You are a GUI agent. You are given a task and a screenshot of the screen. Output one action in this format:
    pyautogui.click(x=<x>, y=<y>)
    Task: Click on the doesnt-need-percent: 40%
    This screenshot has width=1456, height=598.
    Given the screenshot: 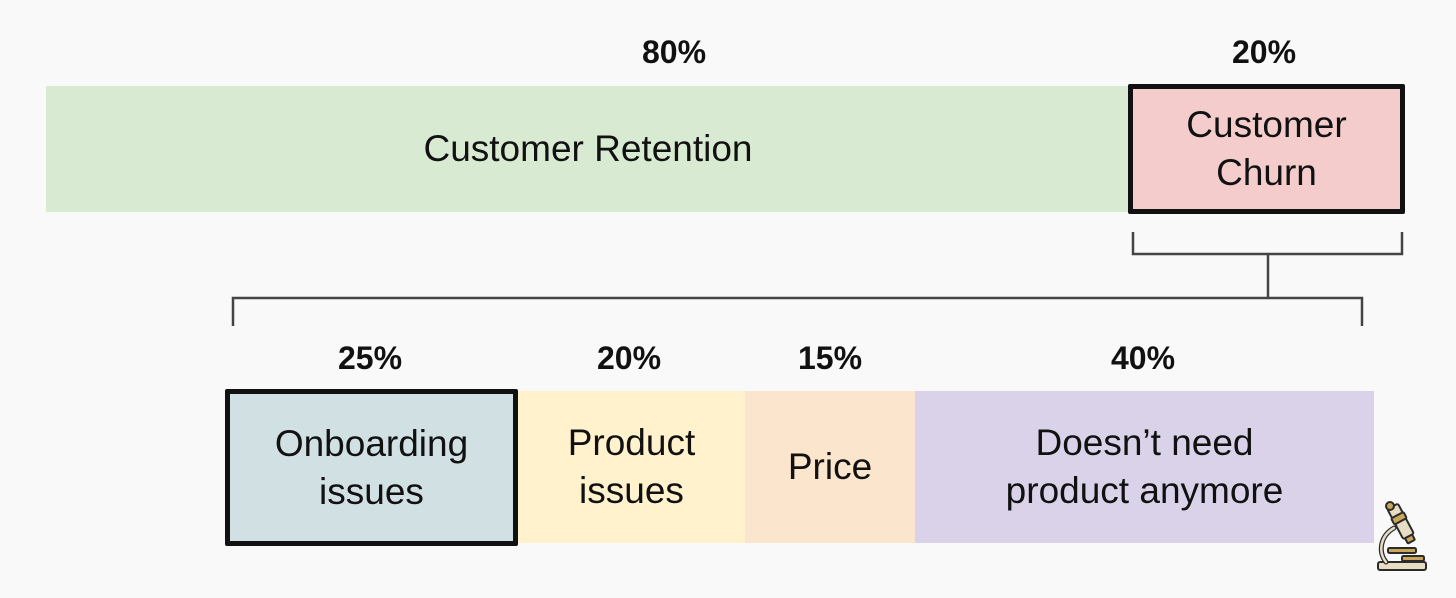 What is the action you would take?
    pyautogui.click(x=1143, y=358)
    